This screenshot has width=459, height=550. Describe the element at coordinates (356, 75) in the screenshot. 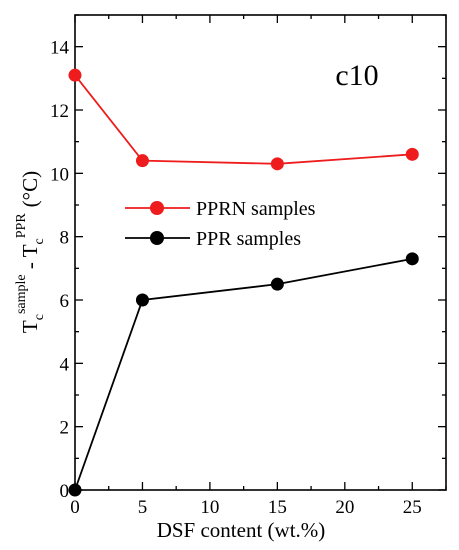

I see `panel-label: c10` at that location.